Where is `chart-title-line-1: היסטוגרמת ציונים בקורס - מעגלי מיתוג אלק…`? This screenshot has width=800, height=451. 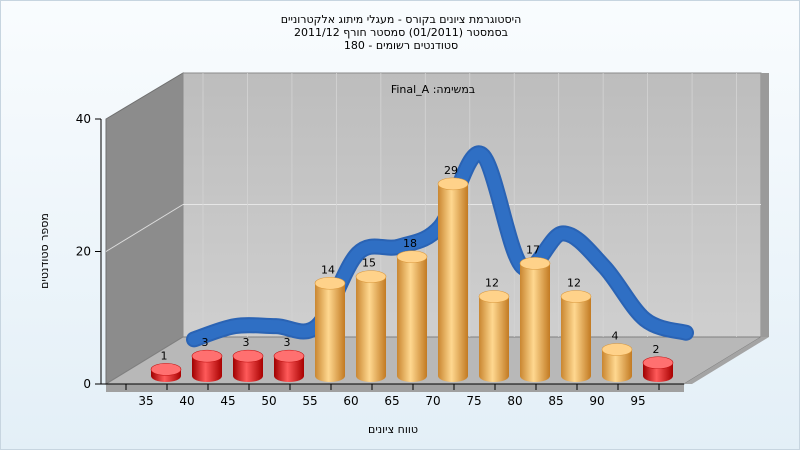
chart-title-line-1: היסטוגרמת ציונים בקורס - מעגלי מיתוג אלק… is located at coordinates (401, 19).